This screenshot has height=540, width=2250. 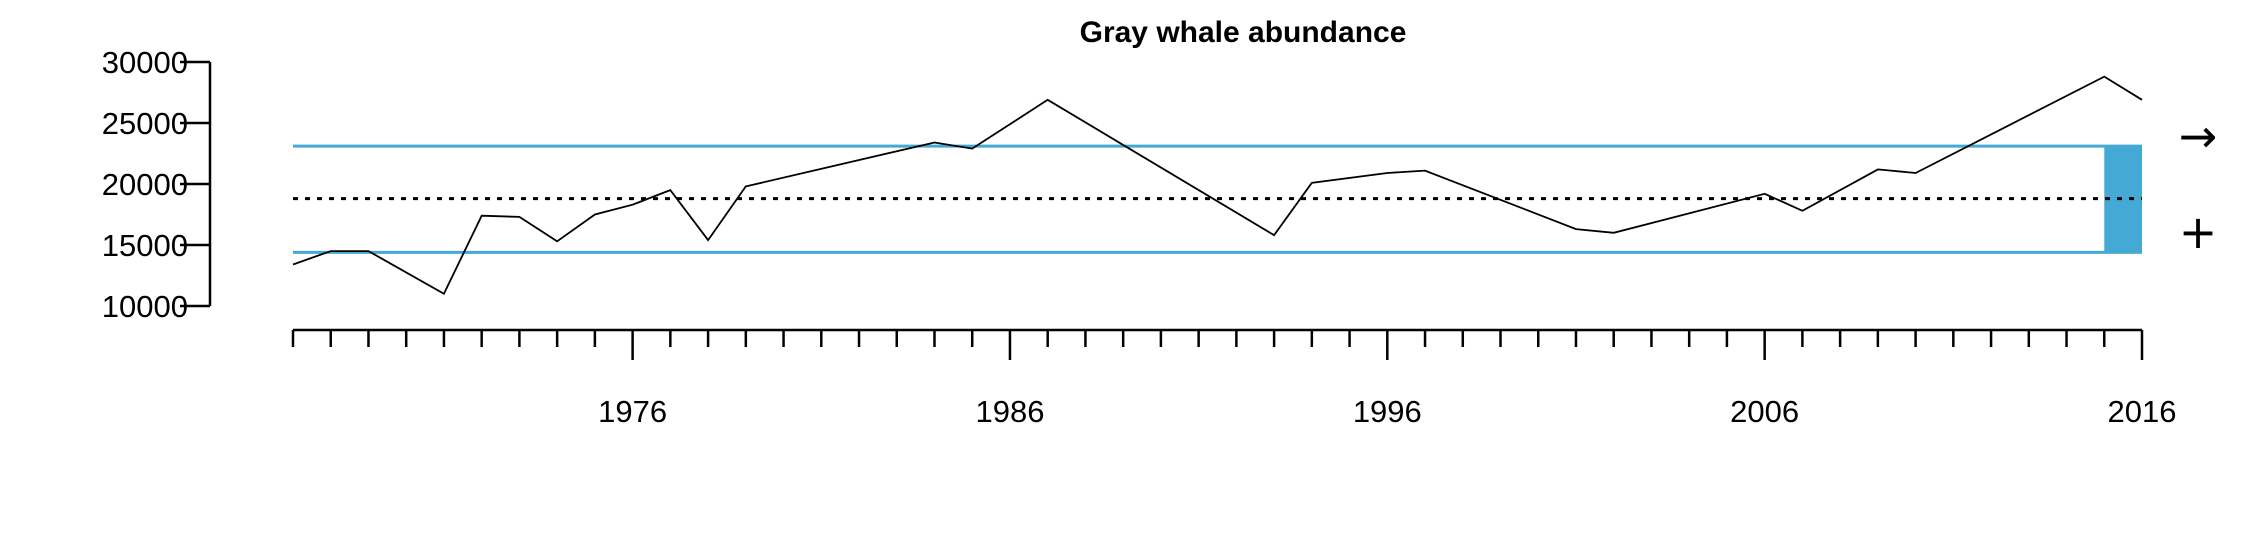 I want to click on x-tick-label: 2016, so click(x=2142, y=411).